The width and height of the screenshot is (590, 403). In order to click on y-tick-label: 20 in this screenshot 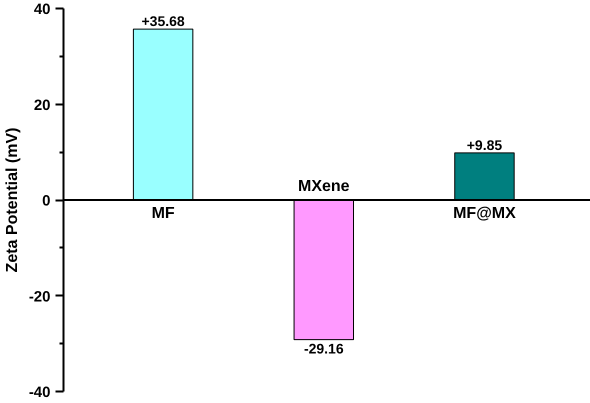, I will do `click(42, 105)`.